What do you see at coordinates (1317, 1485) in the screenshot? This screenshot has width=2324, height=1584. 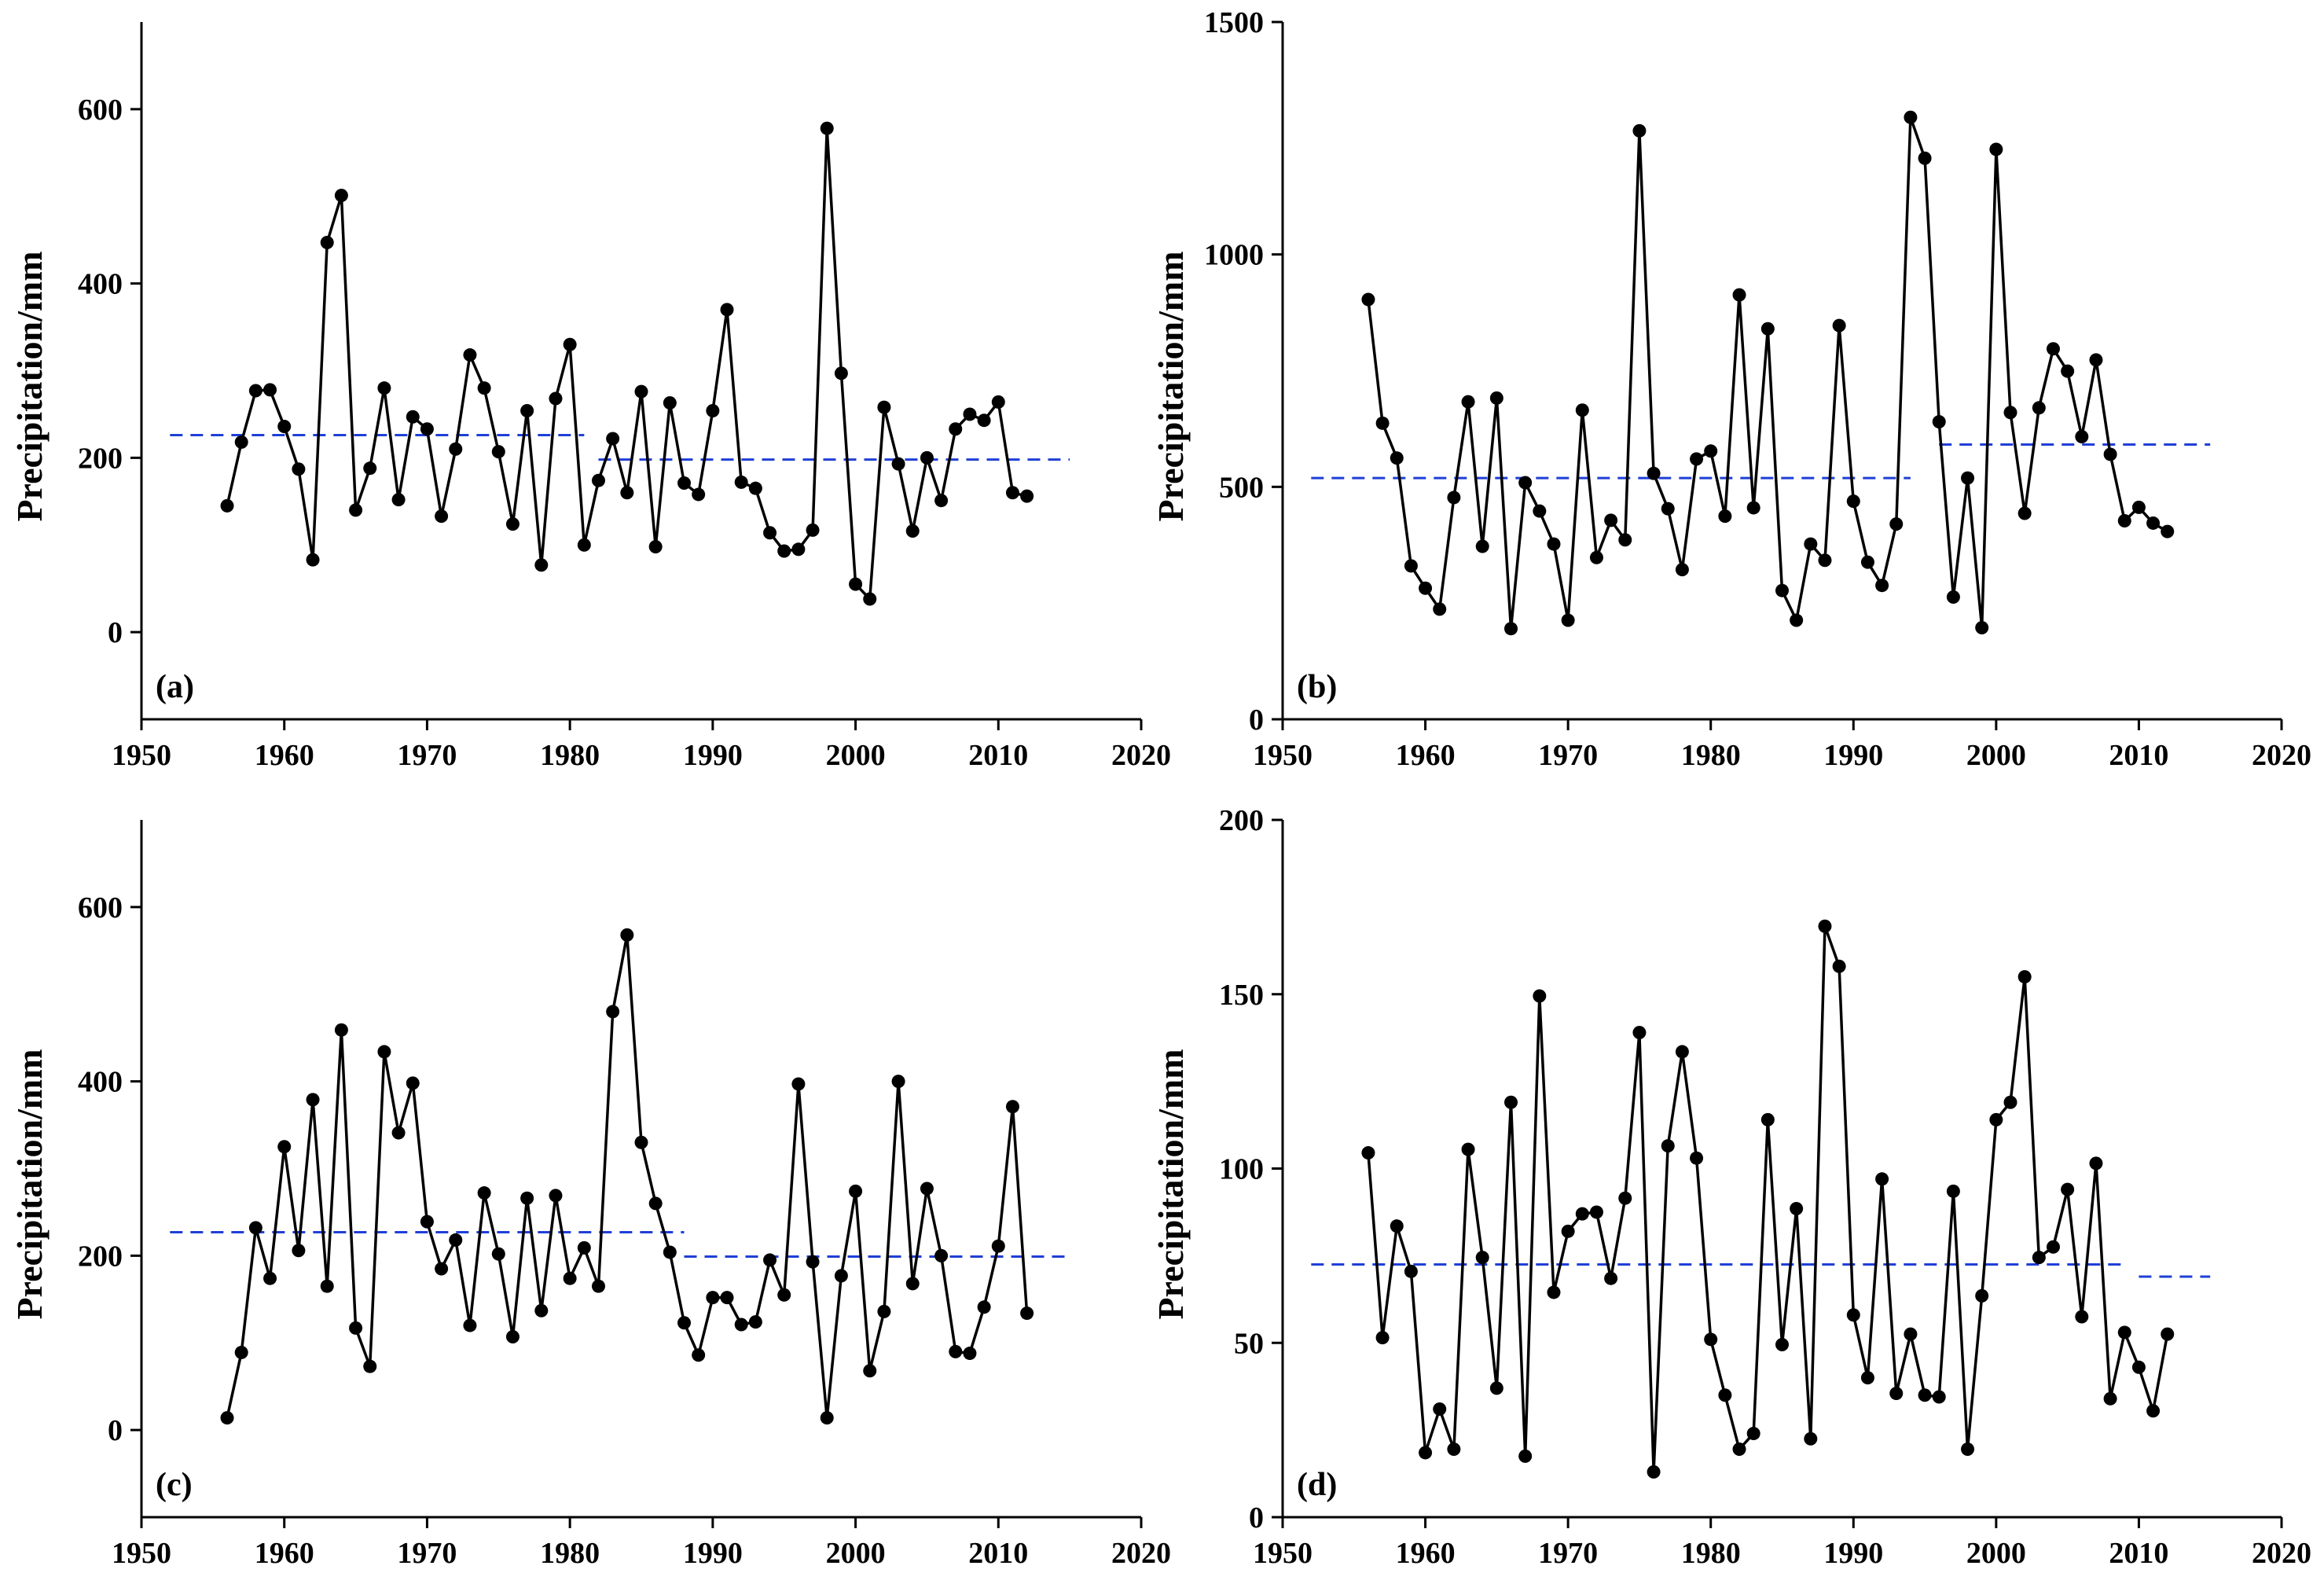 I see `panel-label: (d)` at bounding box center [1317, 1485].